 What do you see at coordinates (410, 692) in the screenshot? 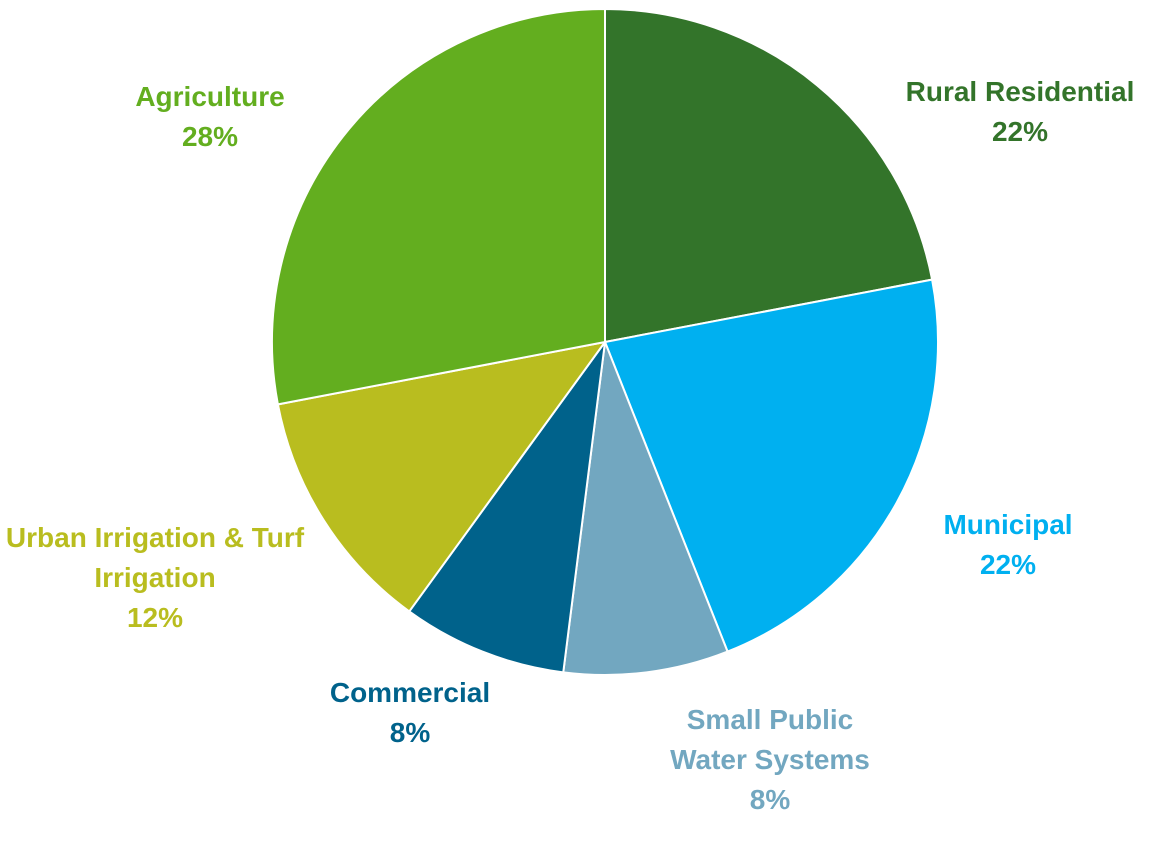
I see `category-name: Commercial` at bounding box center [410, 692].